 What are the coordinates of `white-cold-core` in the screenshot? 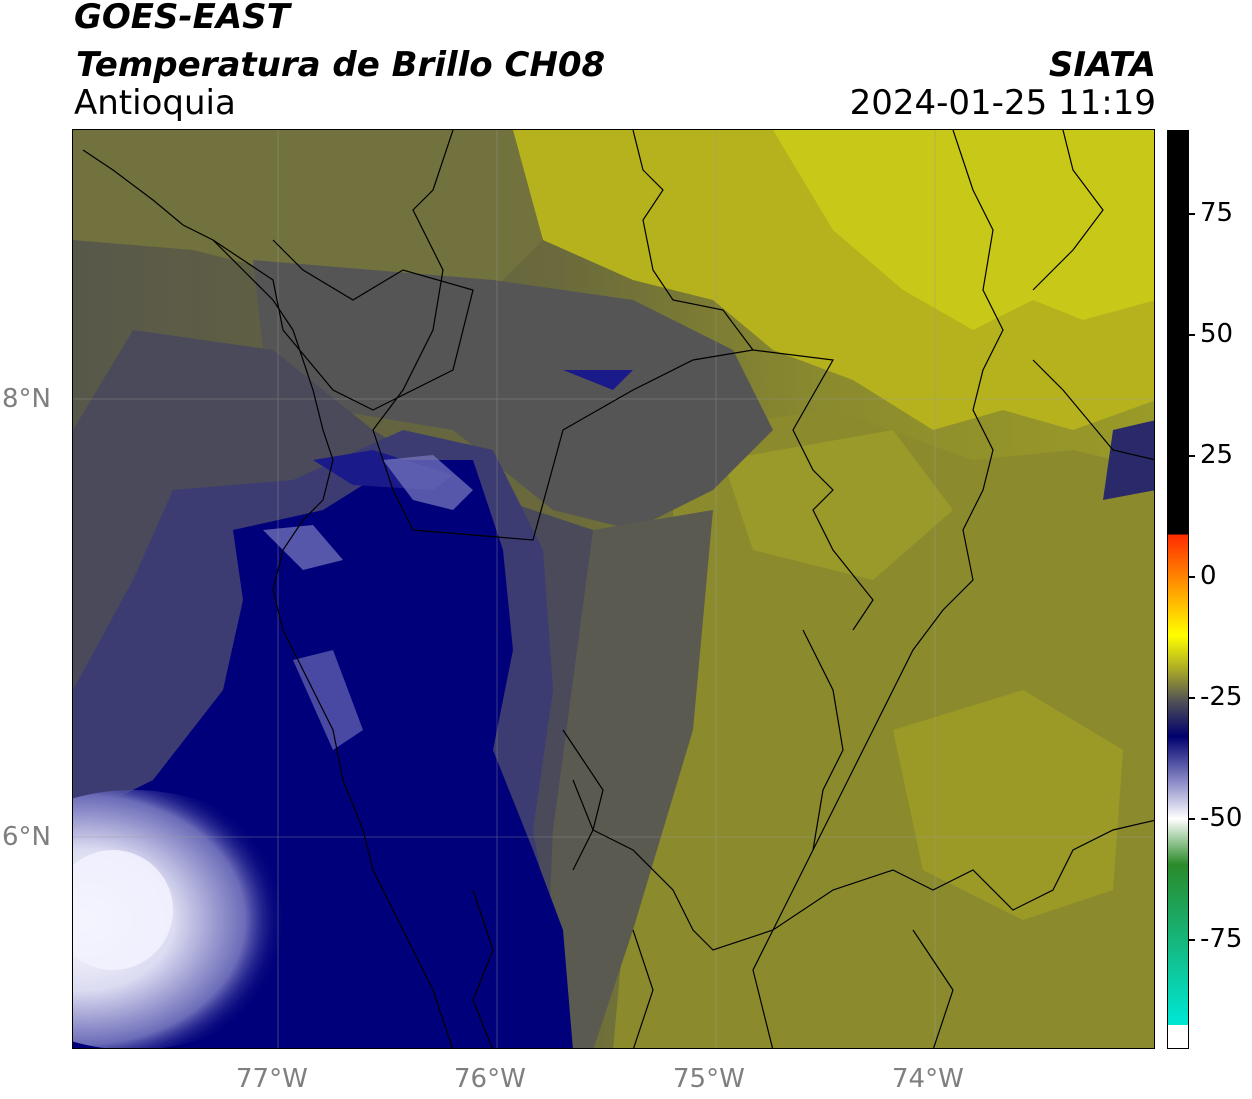 It's located at (123, 910).